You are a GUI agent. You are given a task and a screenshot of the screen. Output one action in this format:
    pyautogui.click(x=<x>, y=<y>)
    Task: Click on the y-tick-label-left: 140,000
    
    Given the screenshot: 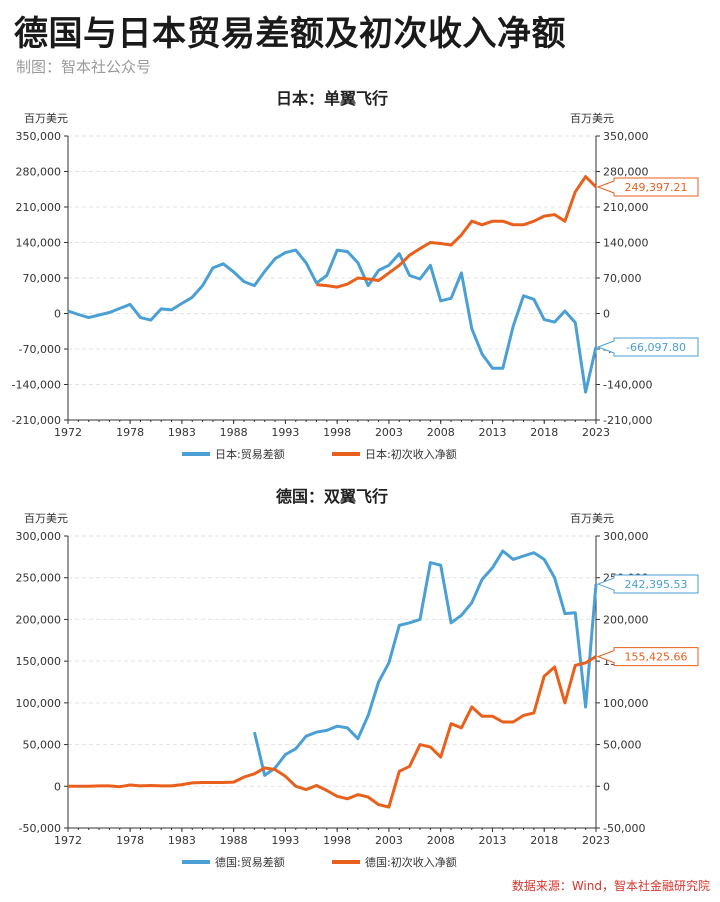 What is the action you would take?
    pyautogui.click(x=39, y=243)
    